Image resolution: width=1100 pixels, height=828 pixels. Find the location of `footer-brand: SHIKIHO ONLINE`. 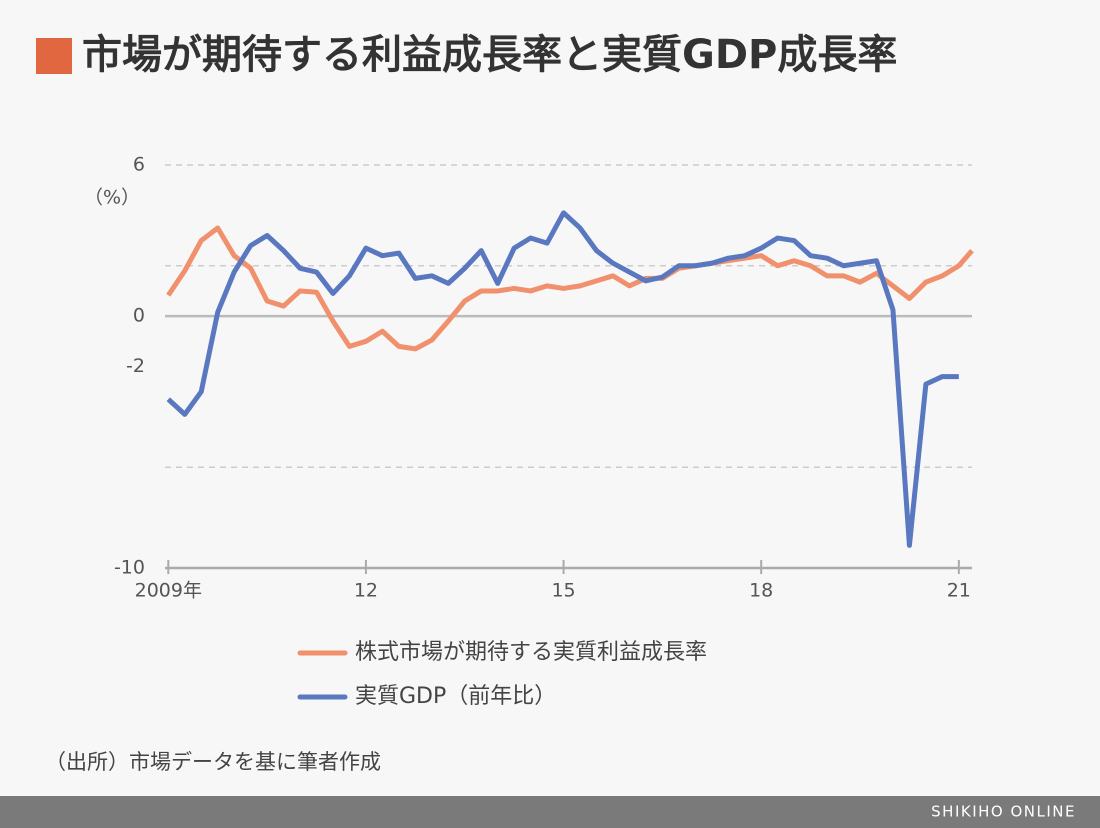

footer-brand: SHIKIHO ONLINE is located at coordinates (1003, 812).